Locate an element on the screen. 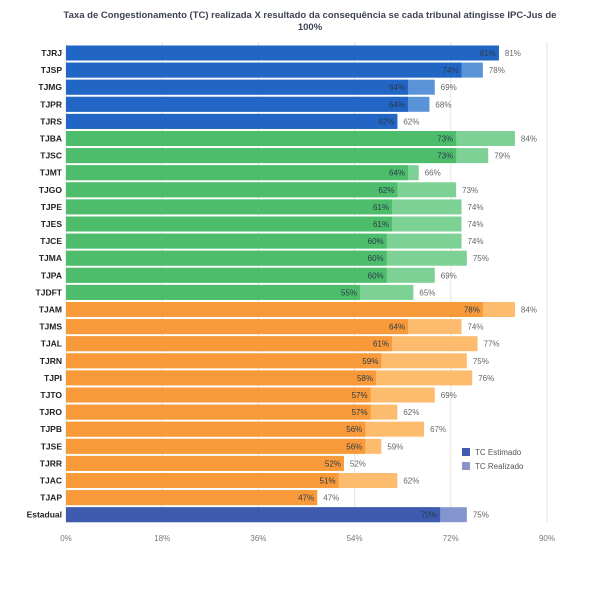  value-label-realizado: 77% is located at coordinates (492, 344).